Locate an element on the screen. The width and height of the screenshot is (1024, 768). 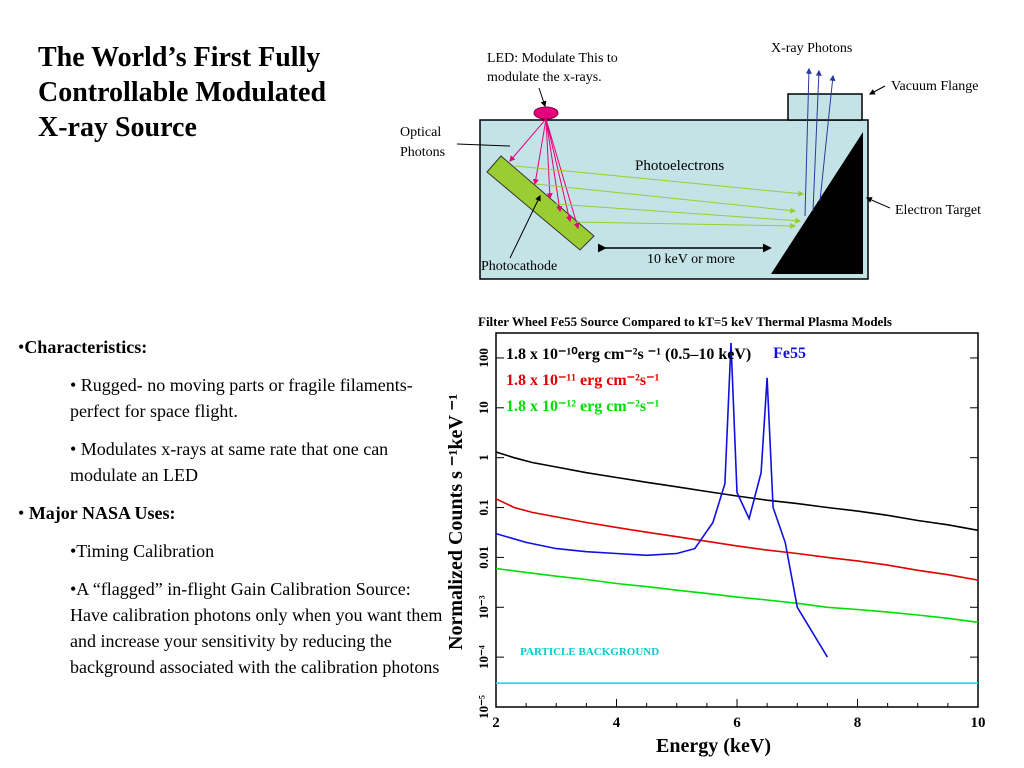
y-tick-label: 1 is located at coordinates (483, 457).